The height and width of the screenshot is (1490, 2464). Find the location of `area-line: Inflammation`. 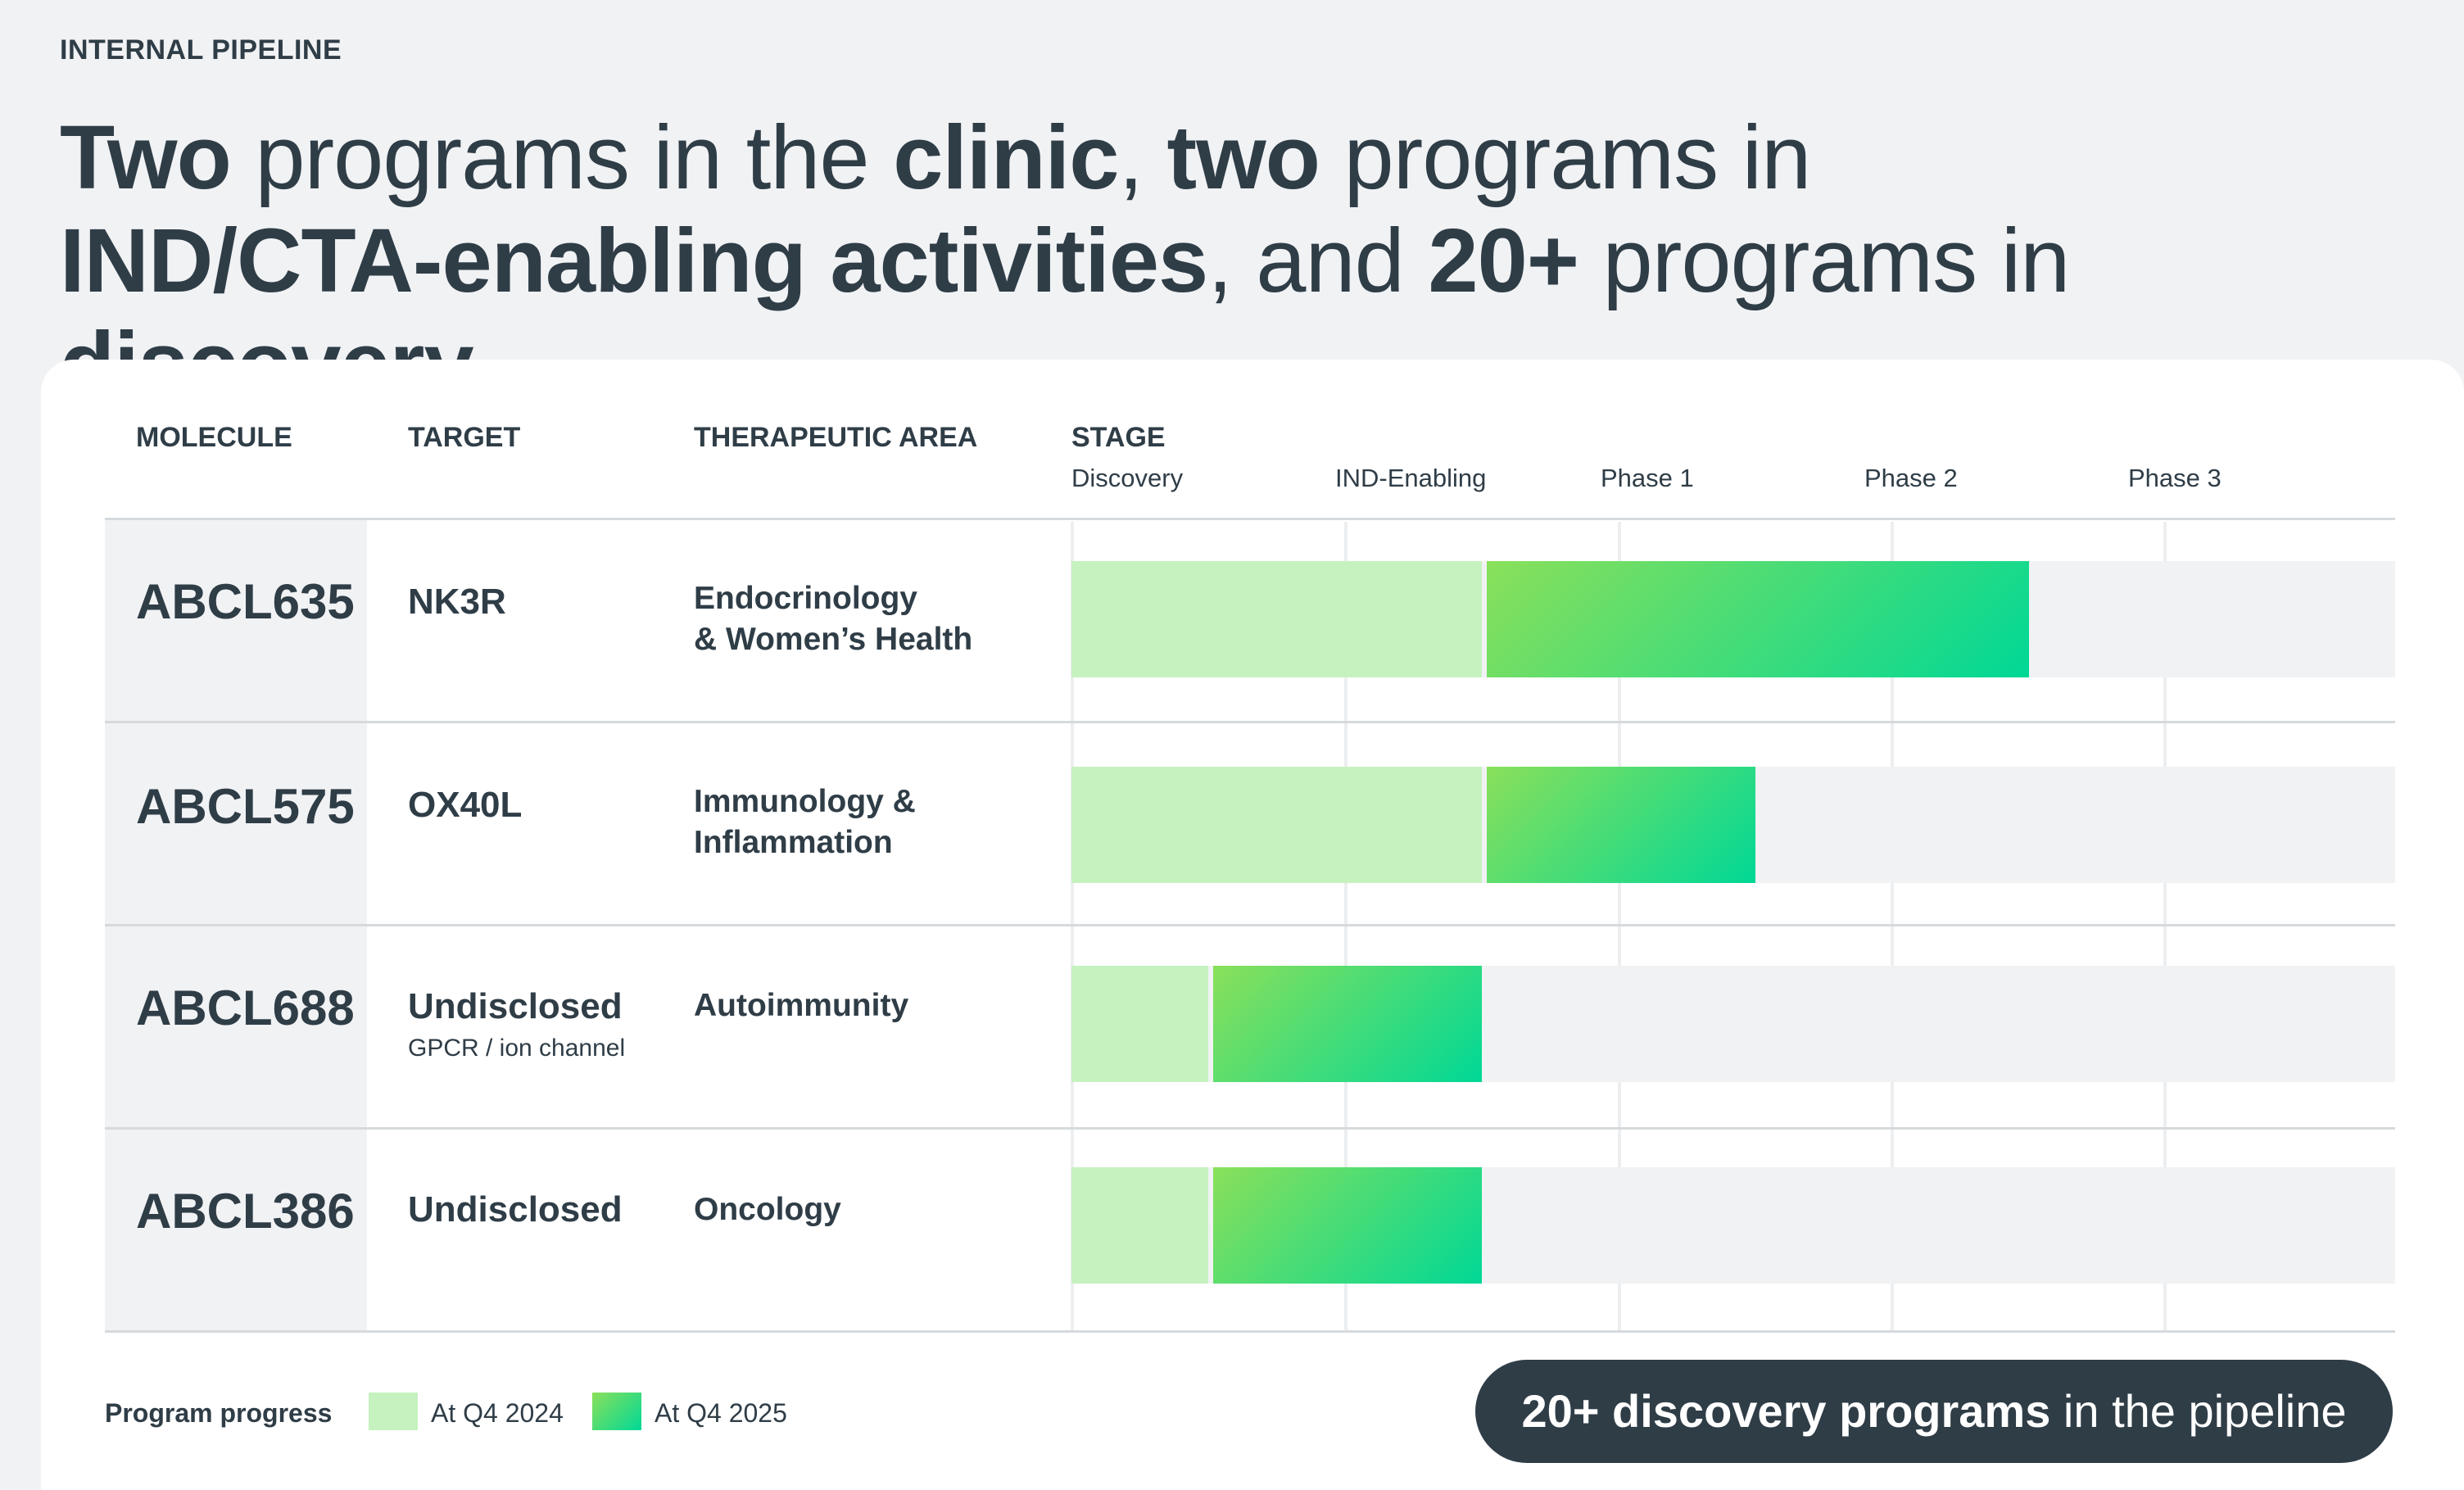

area-line: Inflammation is located at coordinates (793, 843).